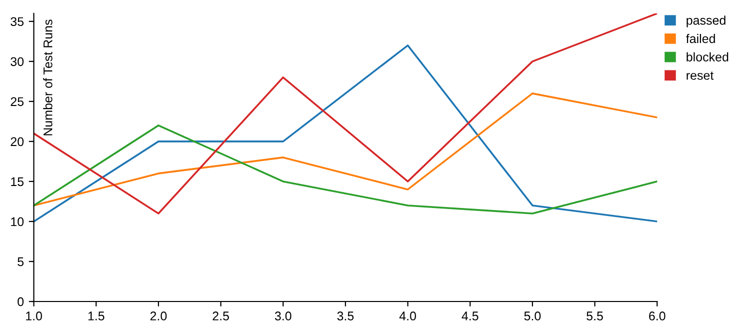 The width and height of the screenshot is (751, 335). Describe the element at coordinates (34, 316) in the screenshot. I see `x-tick-label: 1.0` at that location.